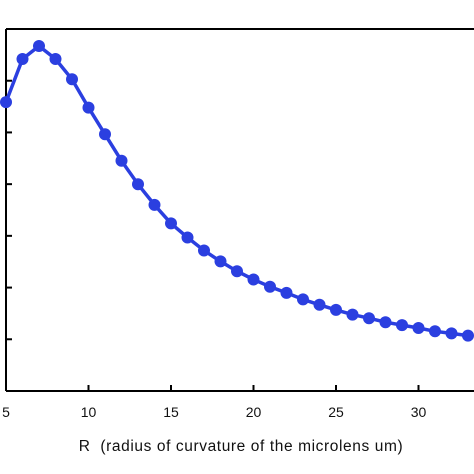 This screenshot has width=474, height=474. Describe the element at coordinates (214, 402) in the screenshot. I see `x-ticks: 5 10 15 20 25 30` at that location.